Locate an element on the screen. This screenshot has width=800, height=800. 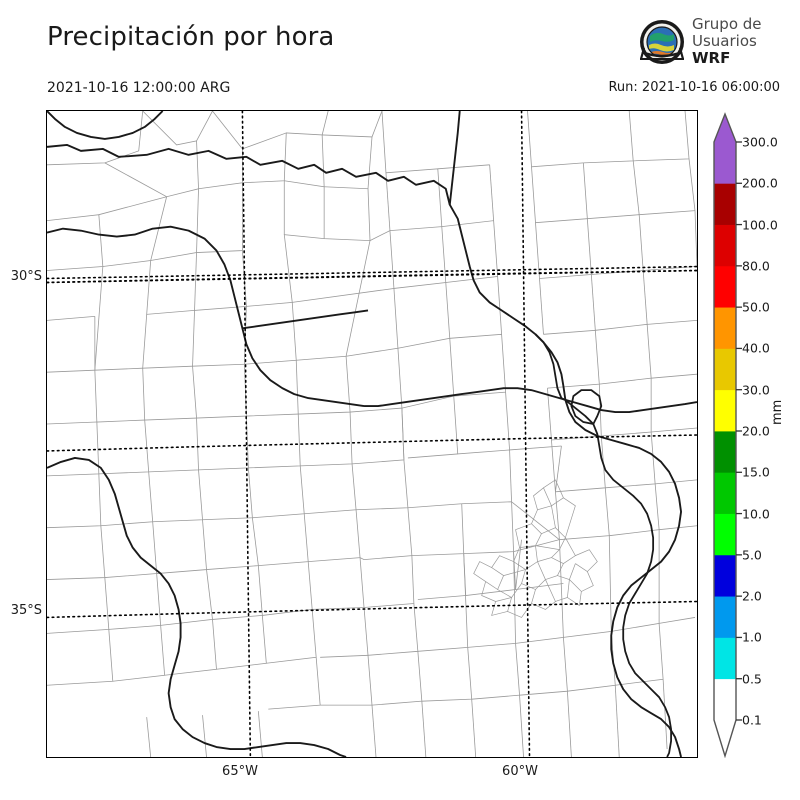
run-time-label: Run: 2021-10-16 06:00:00 is located at coordinates (694, 87).